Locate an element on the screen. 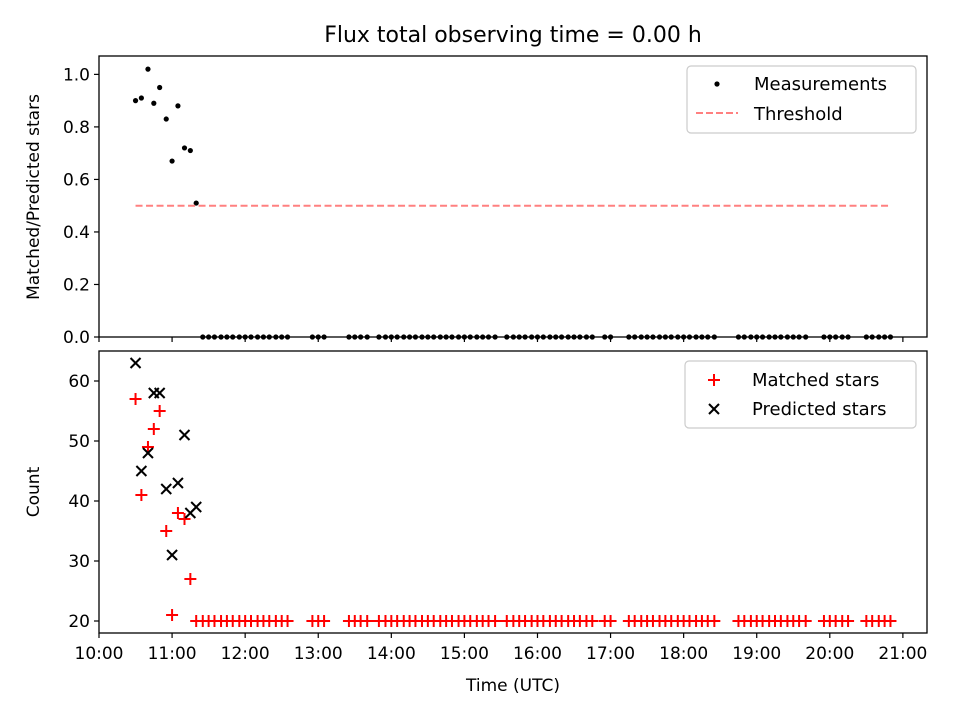  y-tick-label: 0.8 is located at coordinates (76, 128).